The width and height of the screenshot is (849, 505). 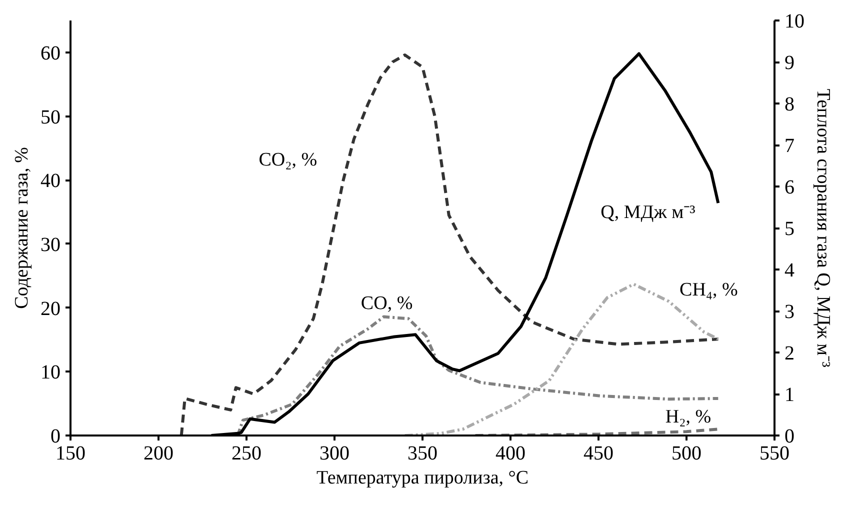 I want to click on y-axis-title: Содержание газа, %, so click(x=22, y=227).